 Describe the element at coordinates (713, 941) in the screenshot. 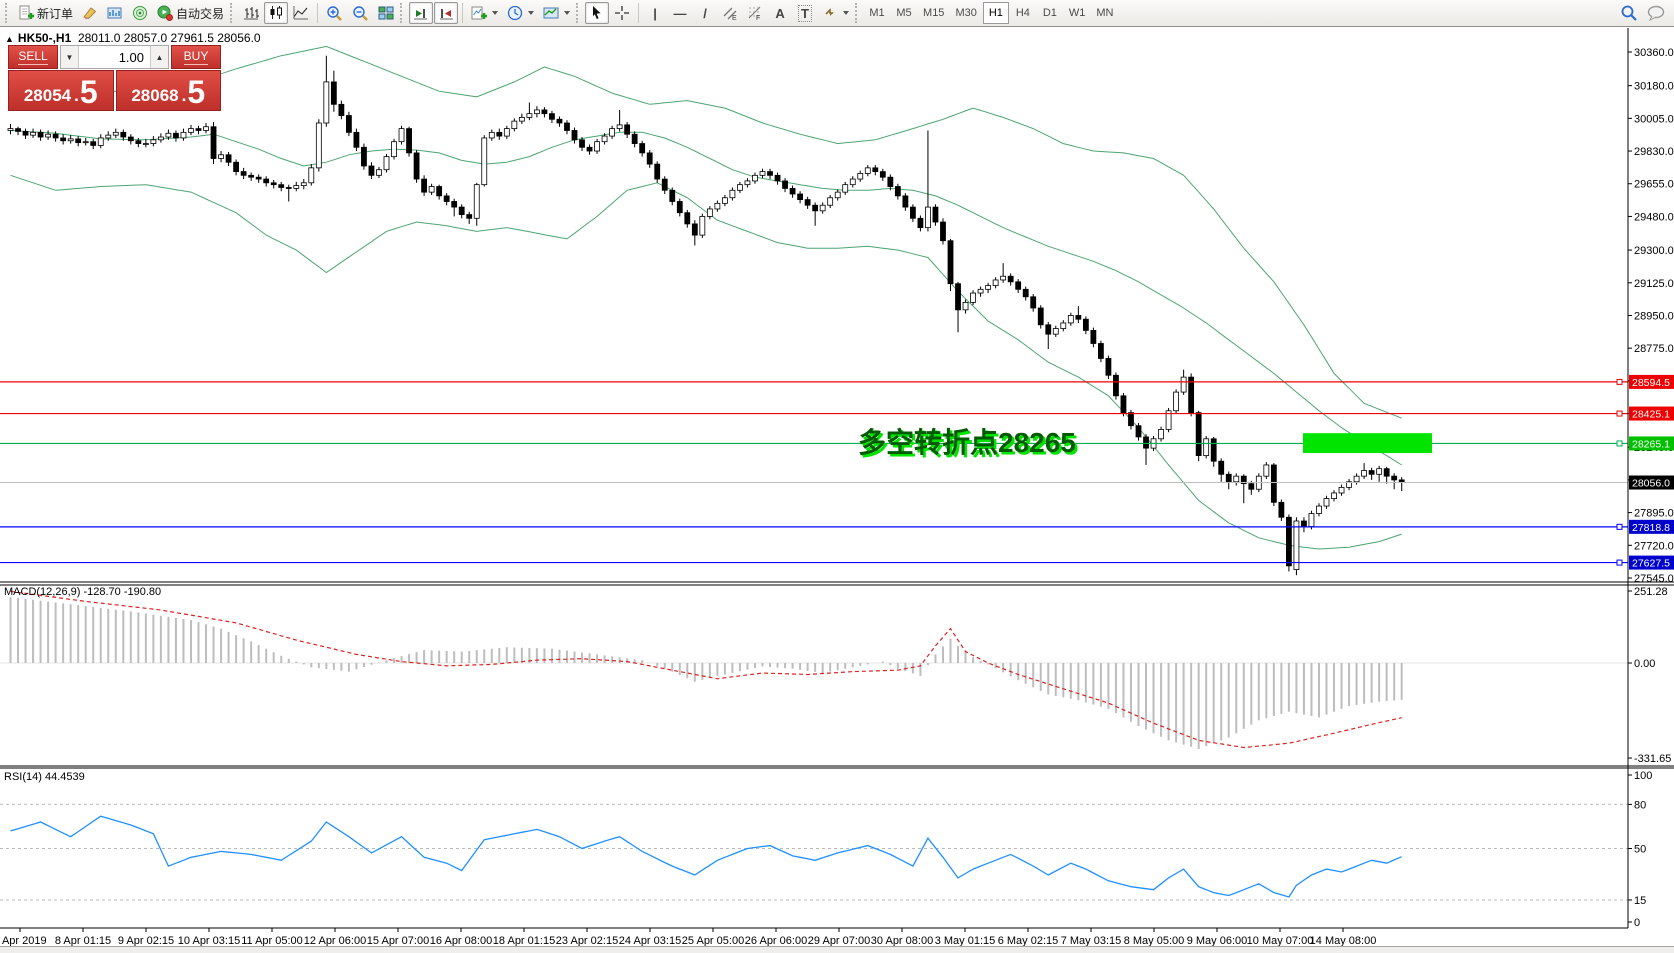

I see `svg-text: 25 Apr 05:00` at that location.